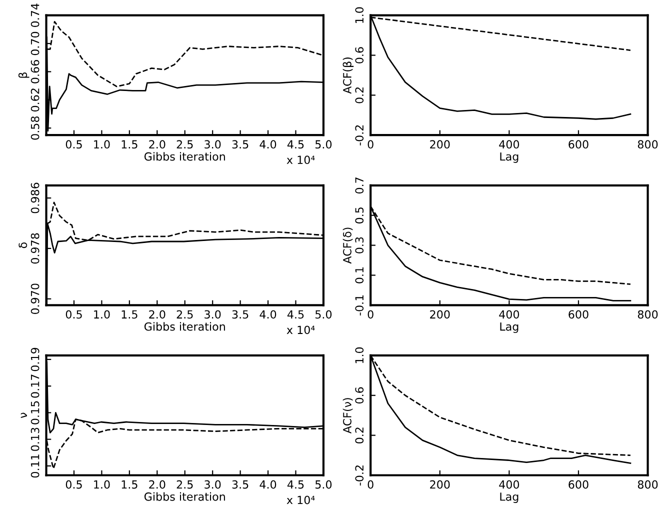 The height and width of the screenshot is (511, 661). What do you see at coordinates (35, 439) in the screenshot?
I see `y-tick-label: 0.13` at bounding box center [35, 439].